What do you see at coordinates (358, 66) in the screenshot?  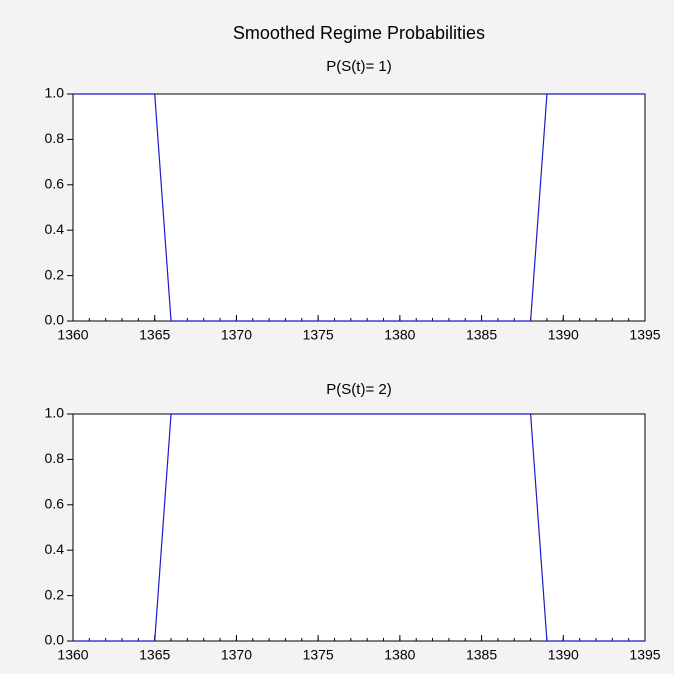 I see `subtitle: P(S(t)= 1)` at bounding box center [358, 66].